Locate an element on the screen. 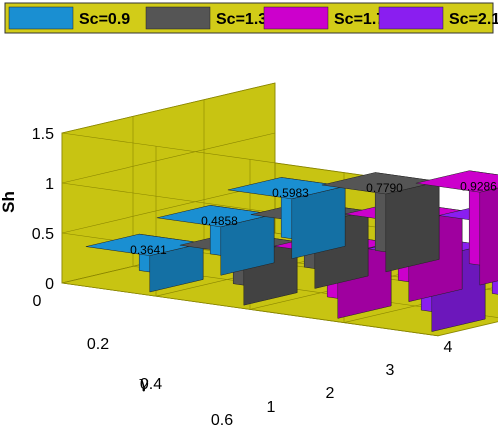  gamma-axis-label: γ is located at coordinates (144, 383).